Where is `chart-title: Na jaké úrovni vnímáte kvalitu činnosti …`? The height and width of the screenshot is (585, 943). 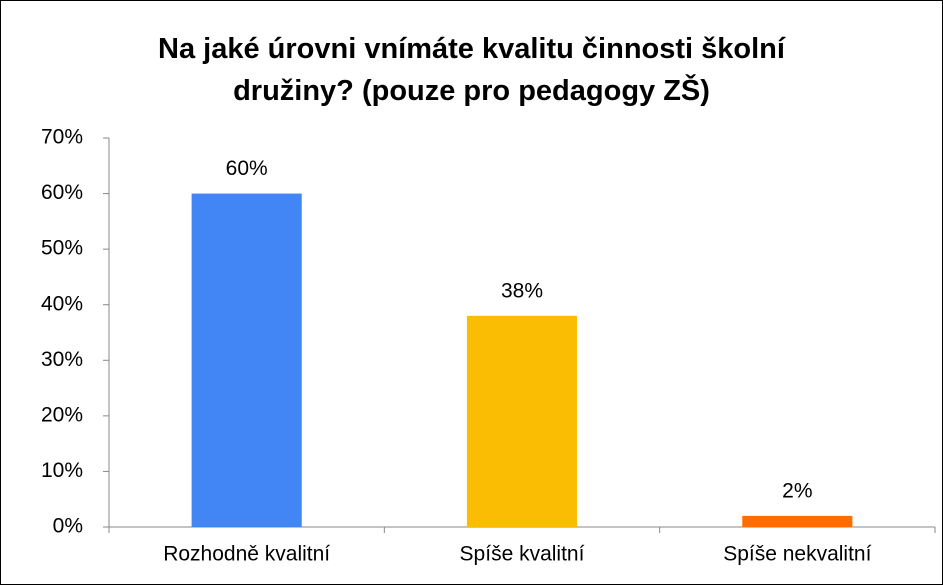 chart-title: Na jaké úrovni vnímáte kvalitu činnosti … is located at coordinates (471, 70).